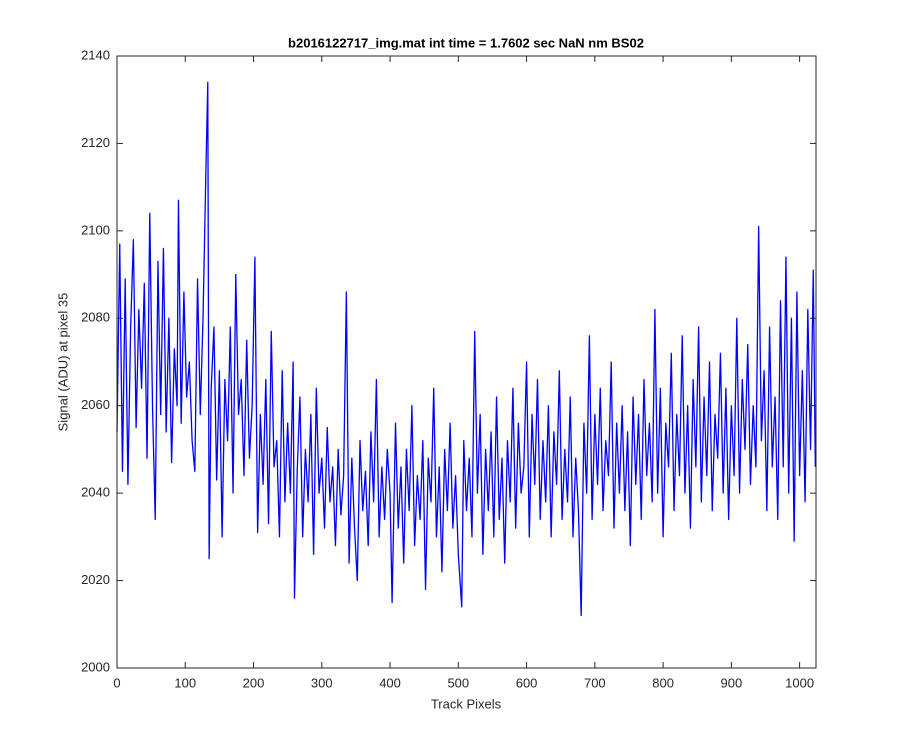 The image size is (900, 750). Describe the element at coordinates (95, 492) in the screenshot. I see `y-tick-label: 2040` at that location.